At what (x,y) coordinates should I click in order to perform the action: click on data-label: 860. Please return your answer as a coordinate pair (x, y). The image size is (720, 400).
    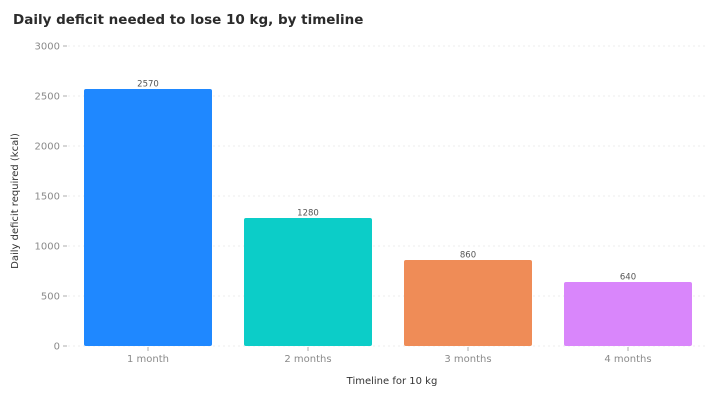
    Looking at the image, I should click on (468, 256).